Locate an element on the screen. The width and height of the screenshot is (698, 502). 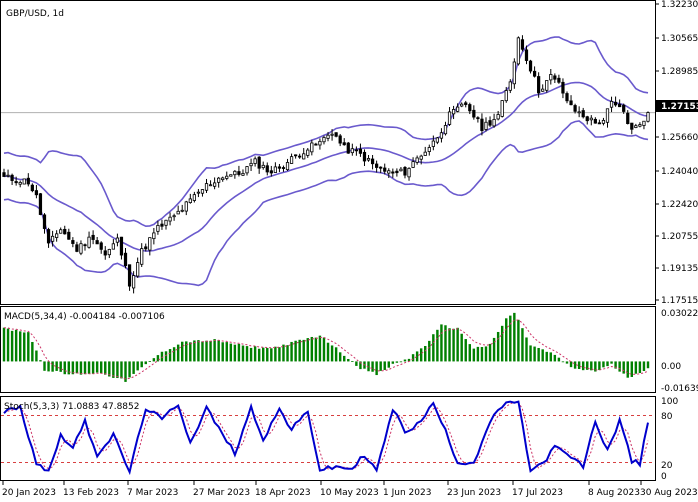
stoch-label: Stoch(5,3,3) 71.0883 47.8852 is located at coordinates (71, 407).